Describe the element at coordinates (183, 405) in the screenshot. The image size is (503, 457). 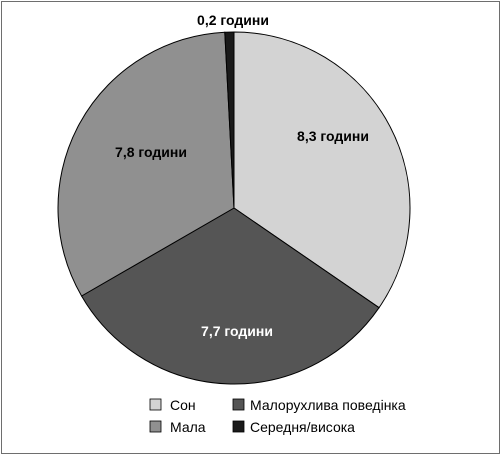
I see `legend-label-son: Сон` at that location.